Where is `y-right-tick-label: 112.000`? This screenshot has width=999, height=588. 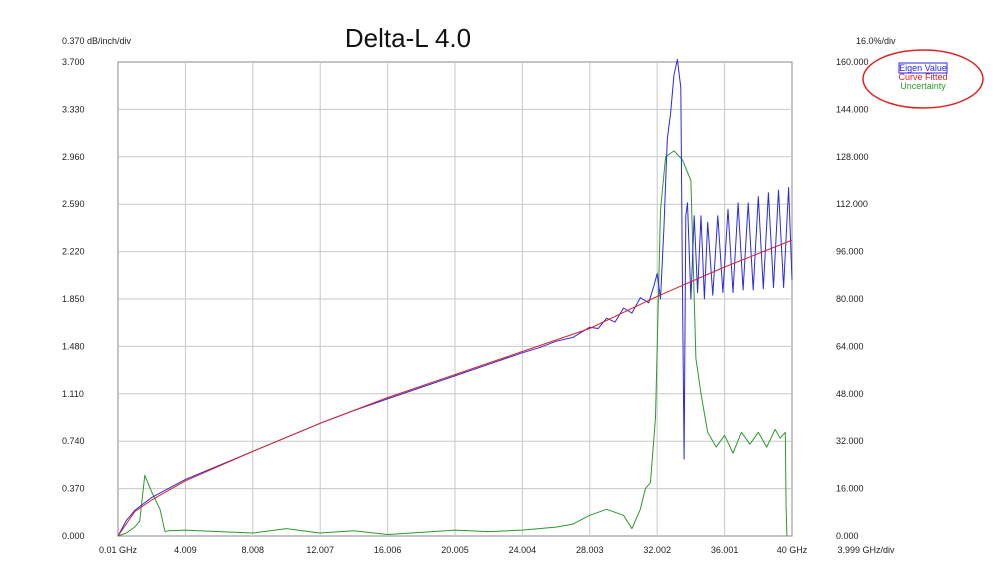
y-right-tick-label: 112.000 is located at coordinates (852, 204).